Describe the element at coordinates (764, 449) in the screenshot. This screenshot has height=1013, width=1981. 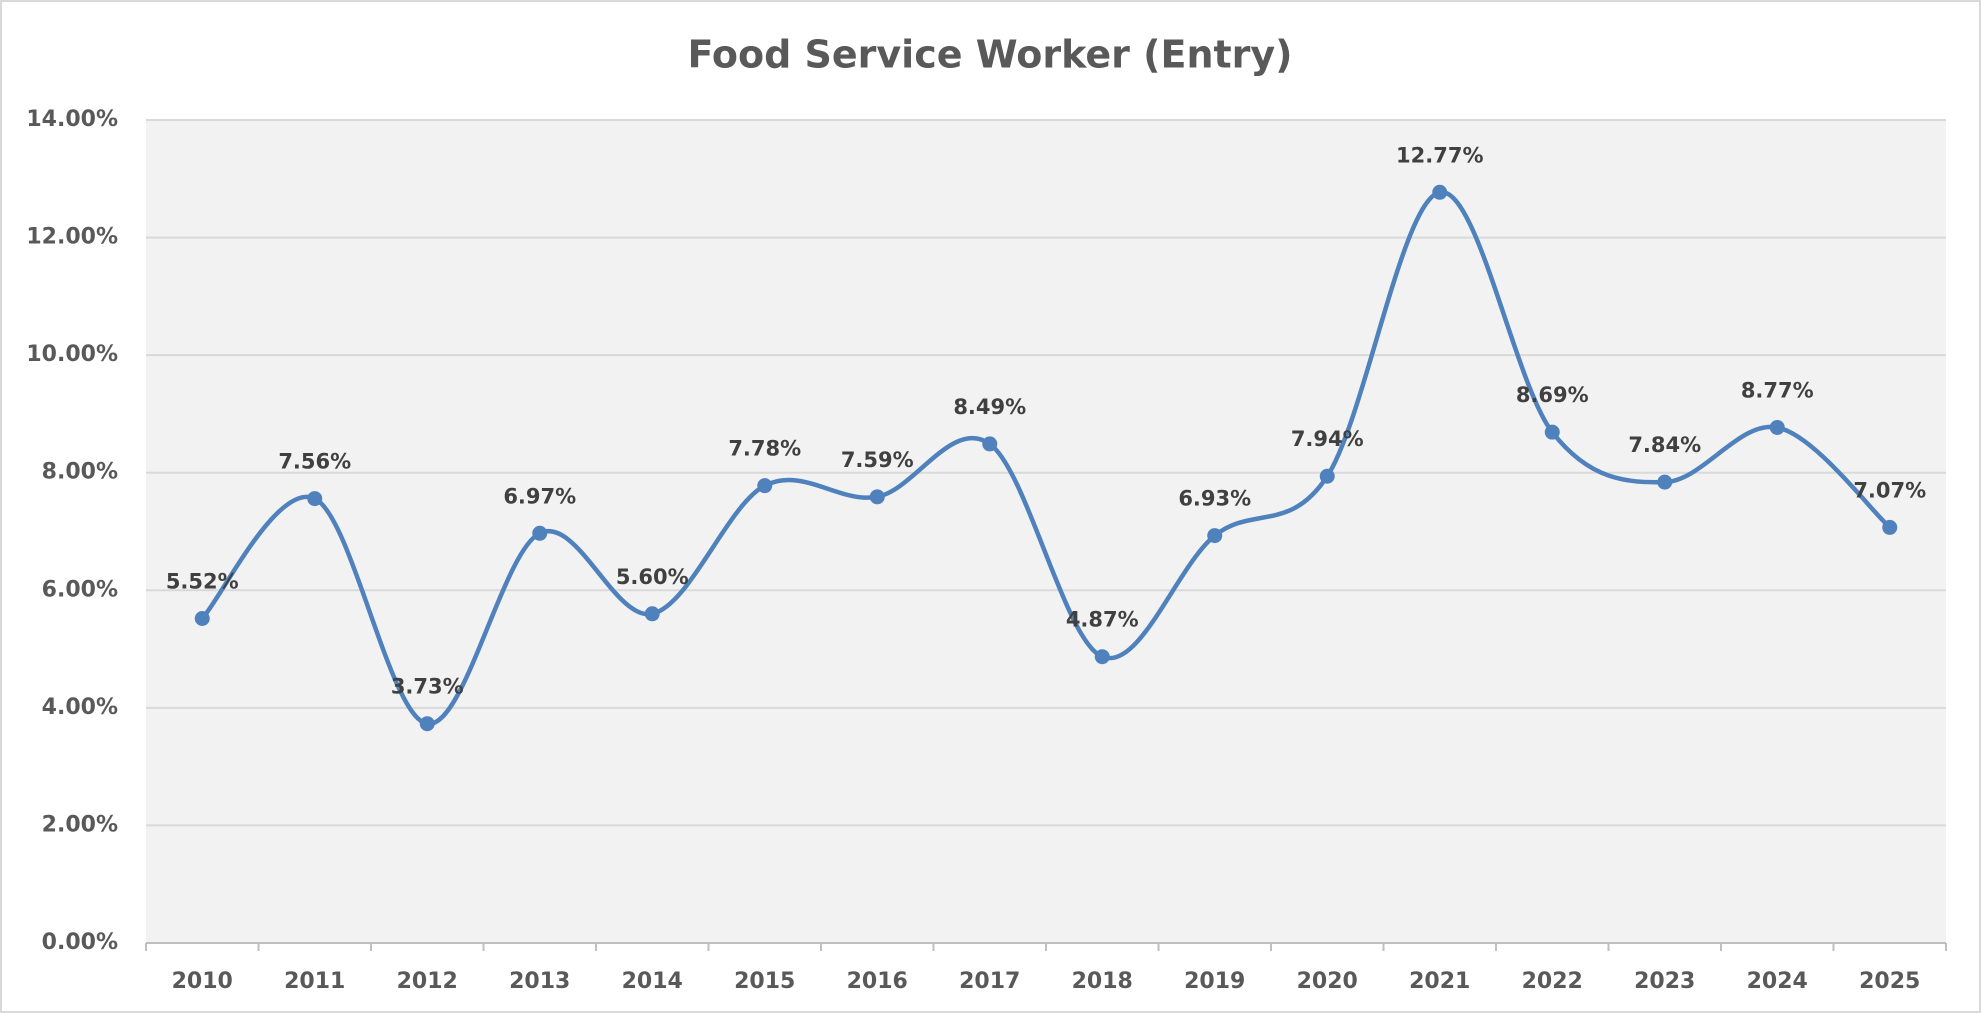
I see `data-label: 7.78%` at that location.